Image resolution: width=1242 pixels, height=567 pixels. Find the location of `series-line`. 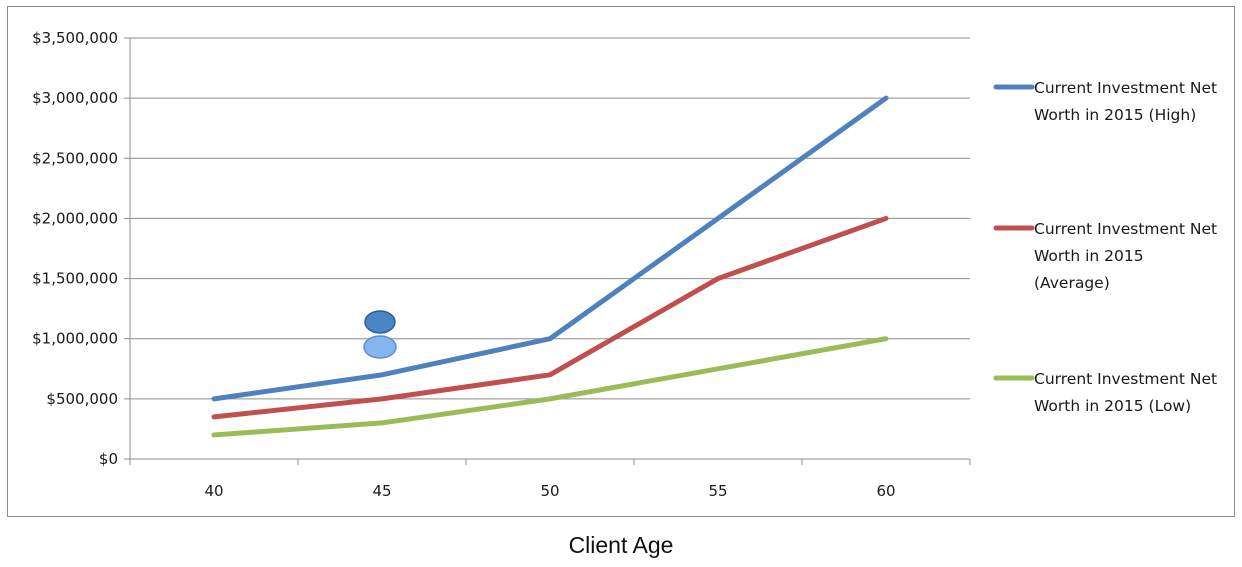

series-line is located at coordinates (550, 387).